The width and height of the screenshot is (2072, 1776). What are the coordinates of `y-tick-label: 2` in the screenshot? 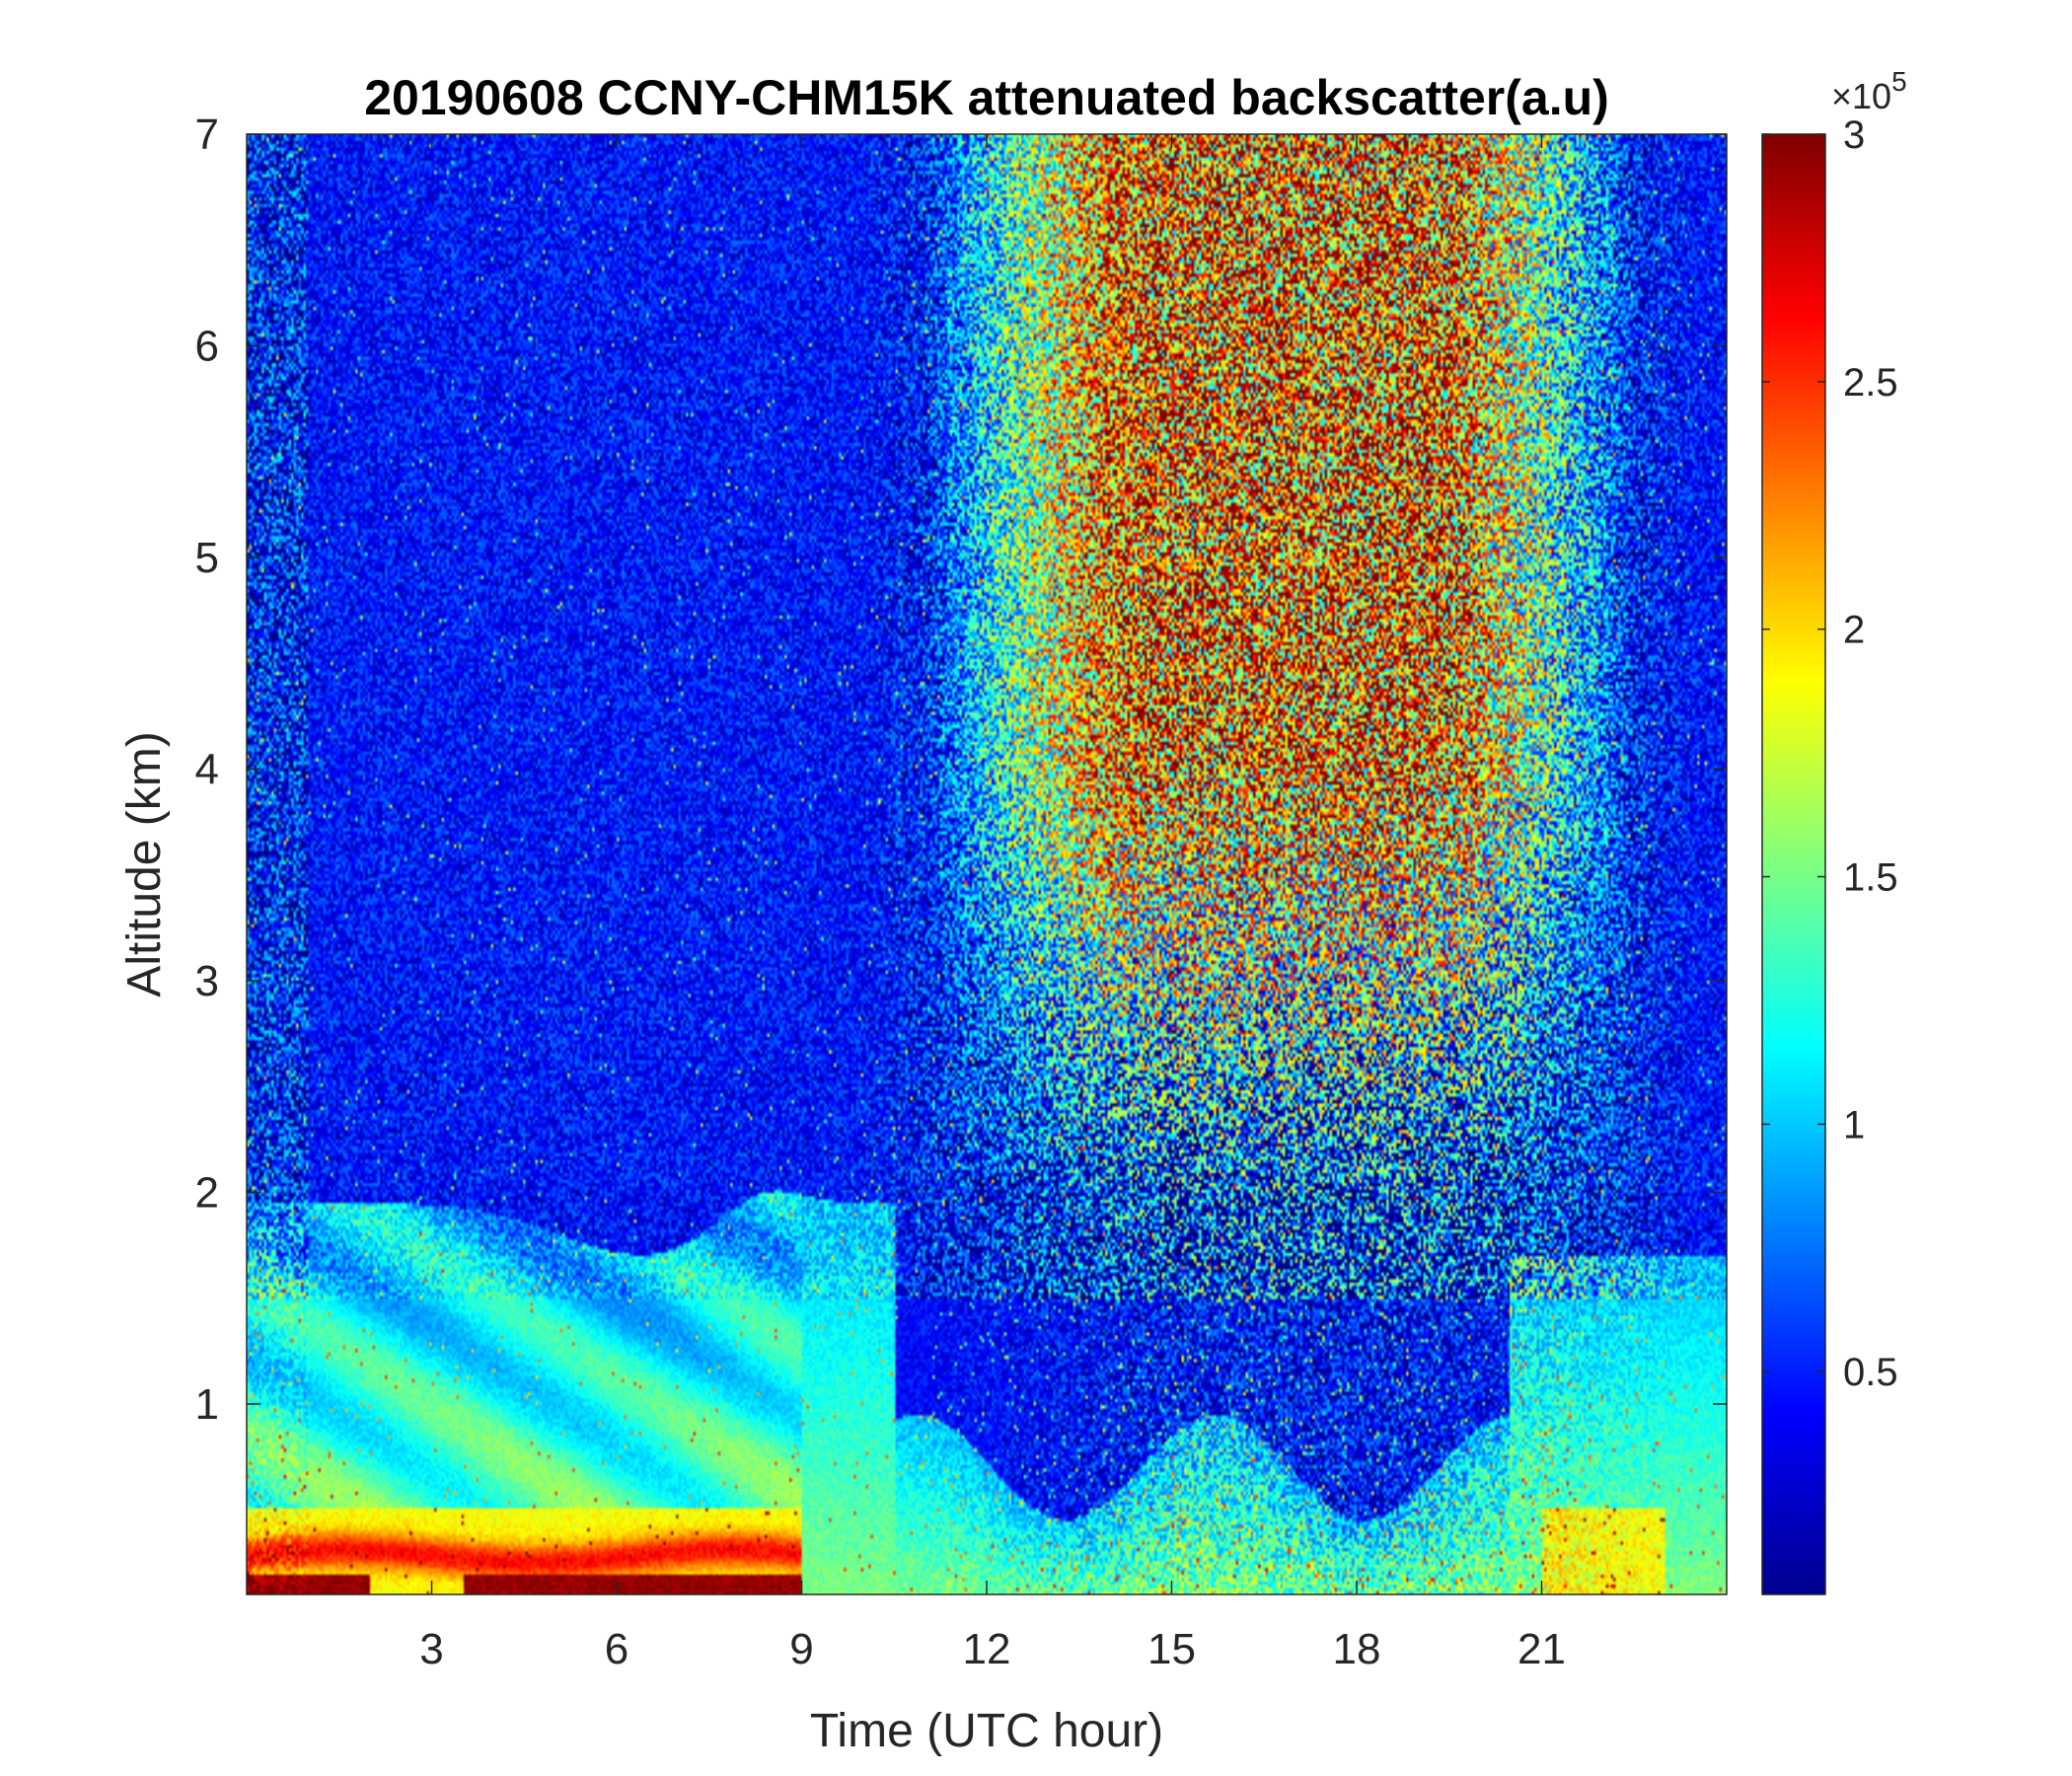 It's located at (207, 1193).